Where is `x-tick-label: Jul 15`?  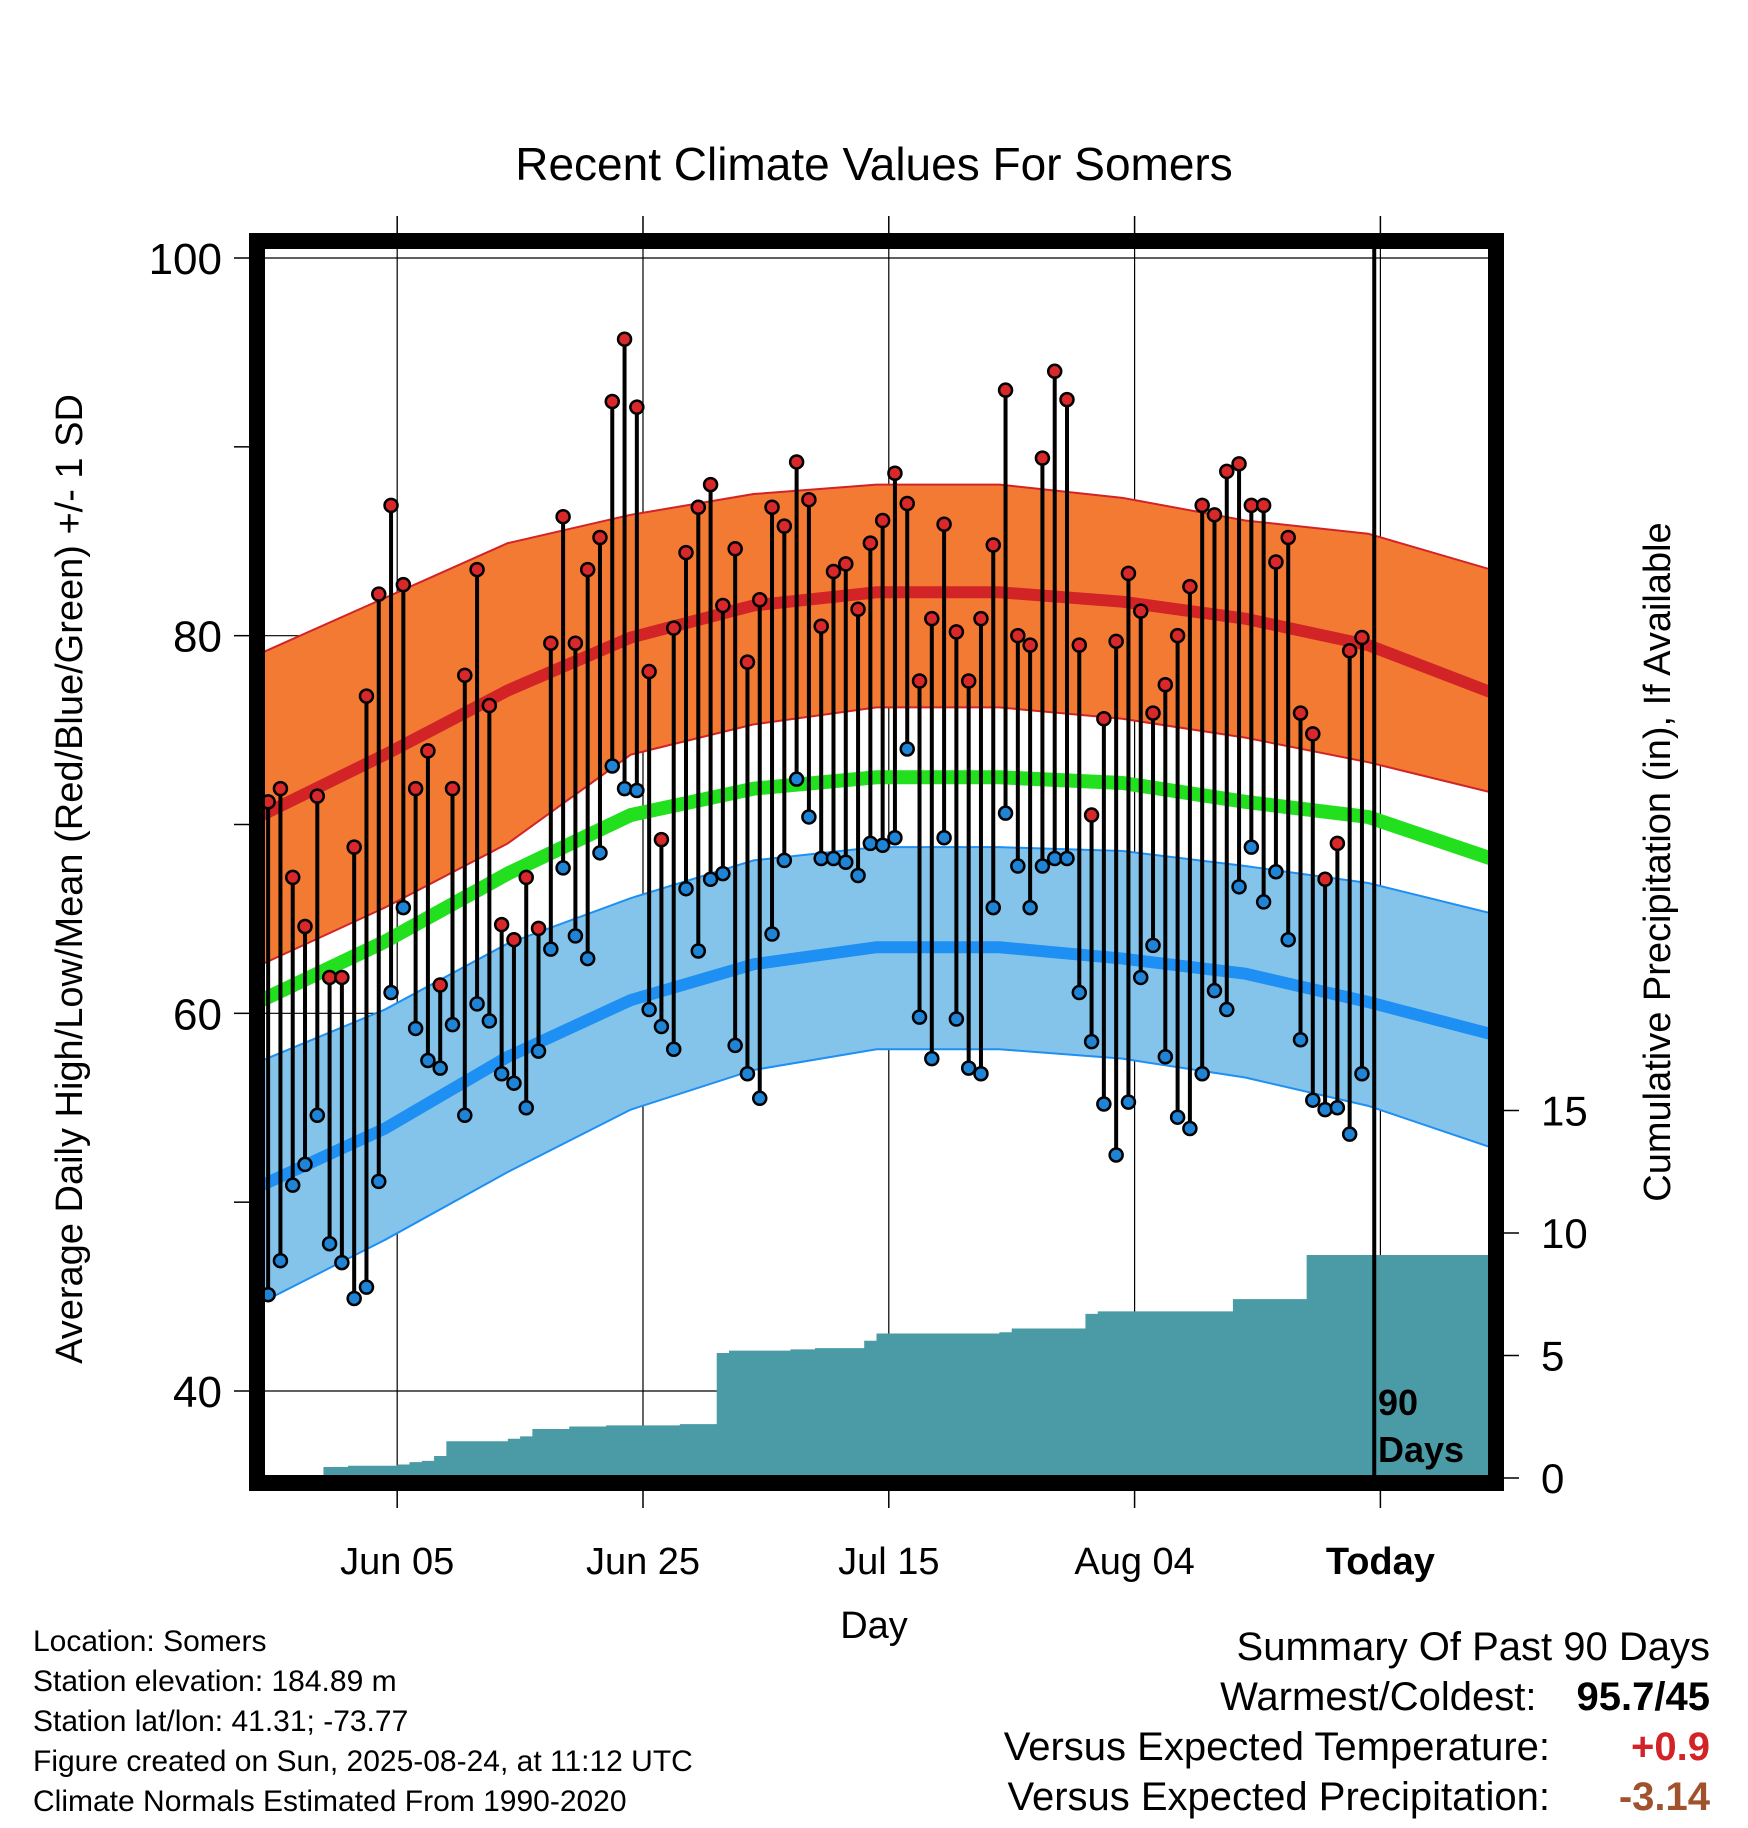
x-tick-label: Jul 15 is located at coordinates (888, 1562).